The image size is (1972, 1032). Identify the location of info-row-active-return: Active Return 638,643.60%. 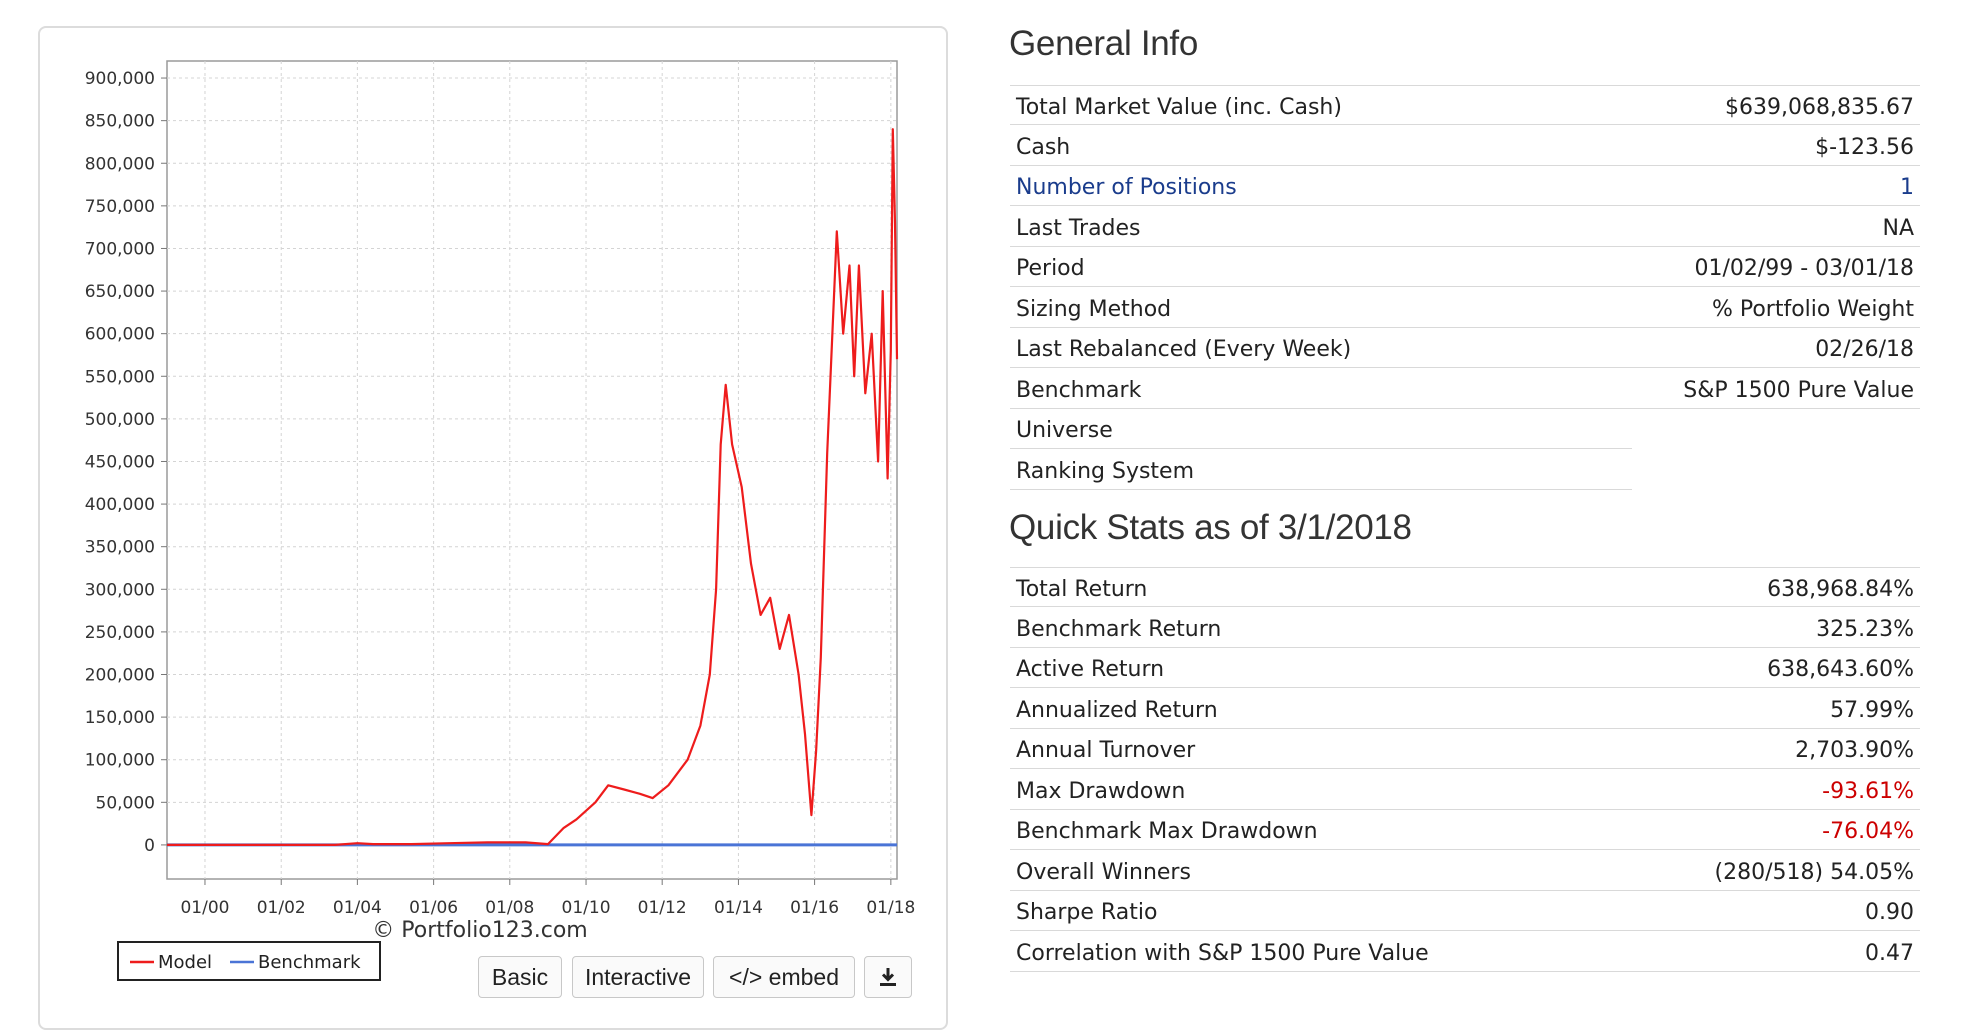
(1465, 668).